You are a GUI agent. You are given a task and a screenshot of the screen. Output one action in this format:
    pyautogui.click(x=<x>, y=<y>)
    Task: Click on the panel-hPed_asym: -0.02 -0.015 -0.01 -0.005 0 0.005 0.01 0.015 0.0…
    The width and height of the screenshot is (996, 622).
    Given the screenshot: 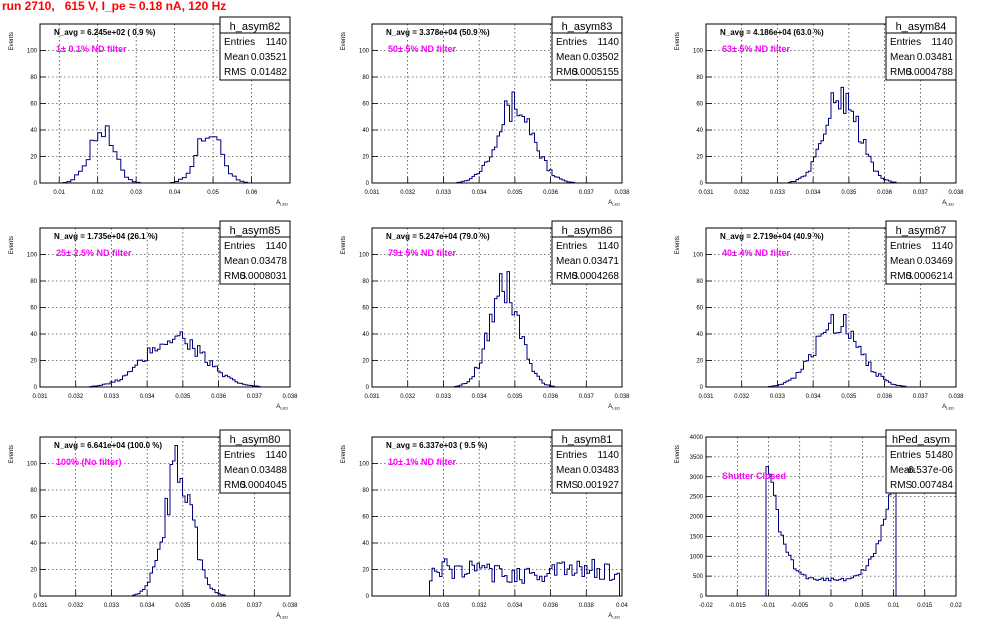 What is the action you would take?
    pyautogui.click(x=818, y=519)
    